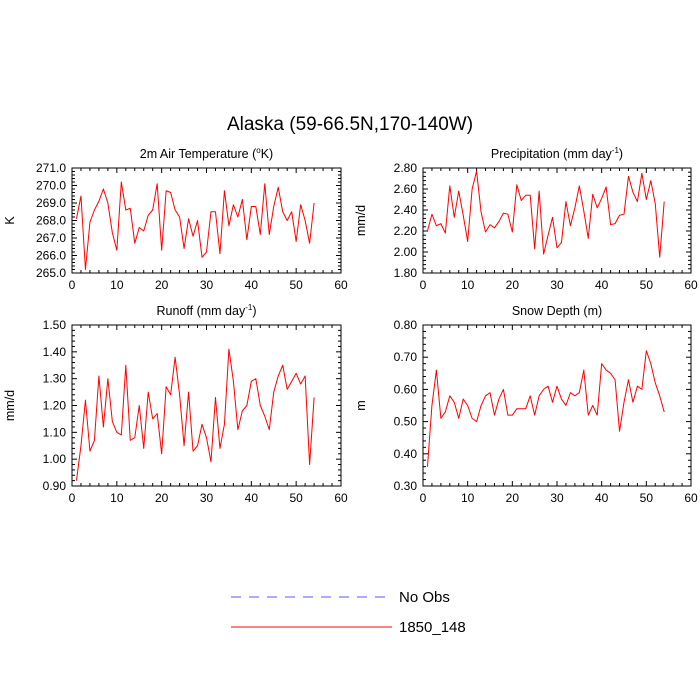 The width and height of the screenshot is (700, 700). Describe the element at coordinates (51, 256) in the screenshot. I see `temperature-ytick-label: 266.0` at that location.